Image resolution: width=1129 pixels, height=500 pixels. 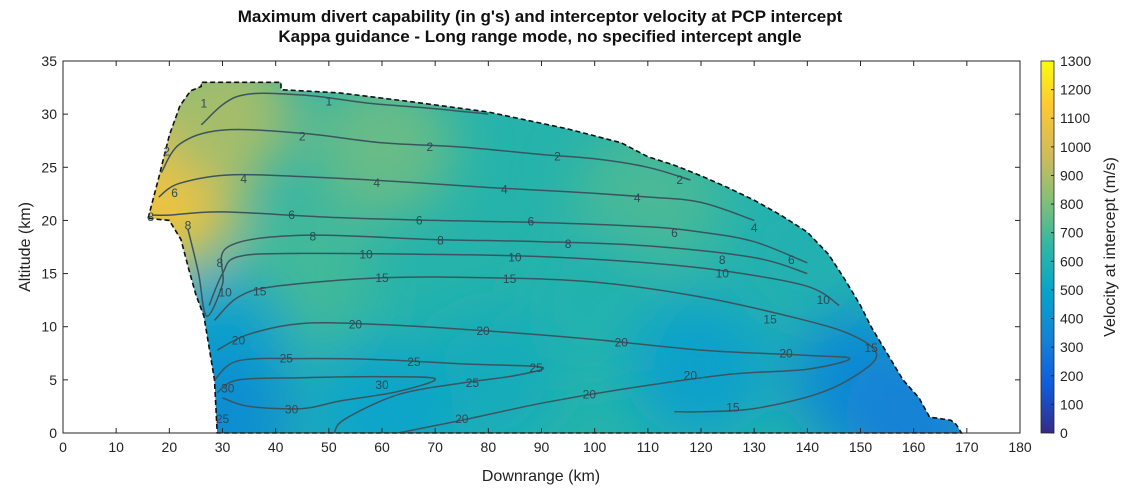 I want to click on x-tick-label: 130, so click(x=754, y=447).